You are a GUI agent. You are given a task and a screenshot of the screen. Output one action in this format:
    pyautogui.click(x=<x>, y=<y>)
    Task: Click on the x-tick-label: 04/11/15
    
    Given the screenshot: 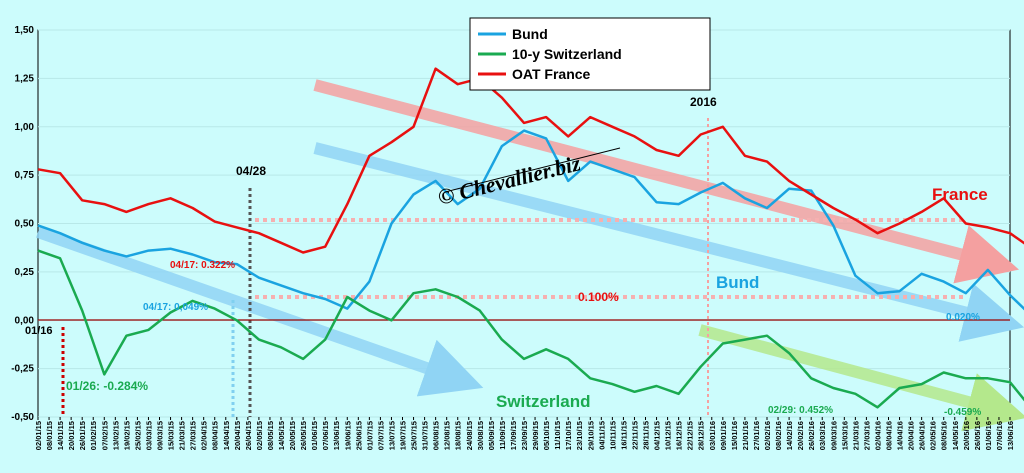 What is the action you would take?
    pyautogui.click(x=601, y=435)
    